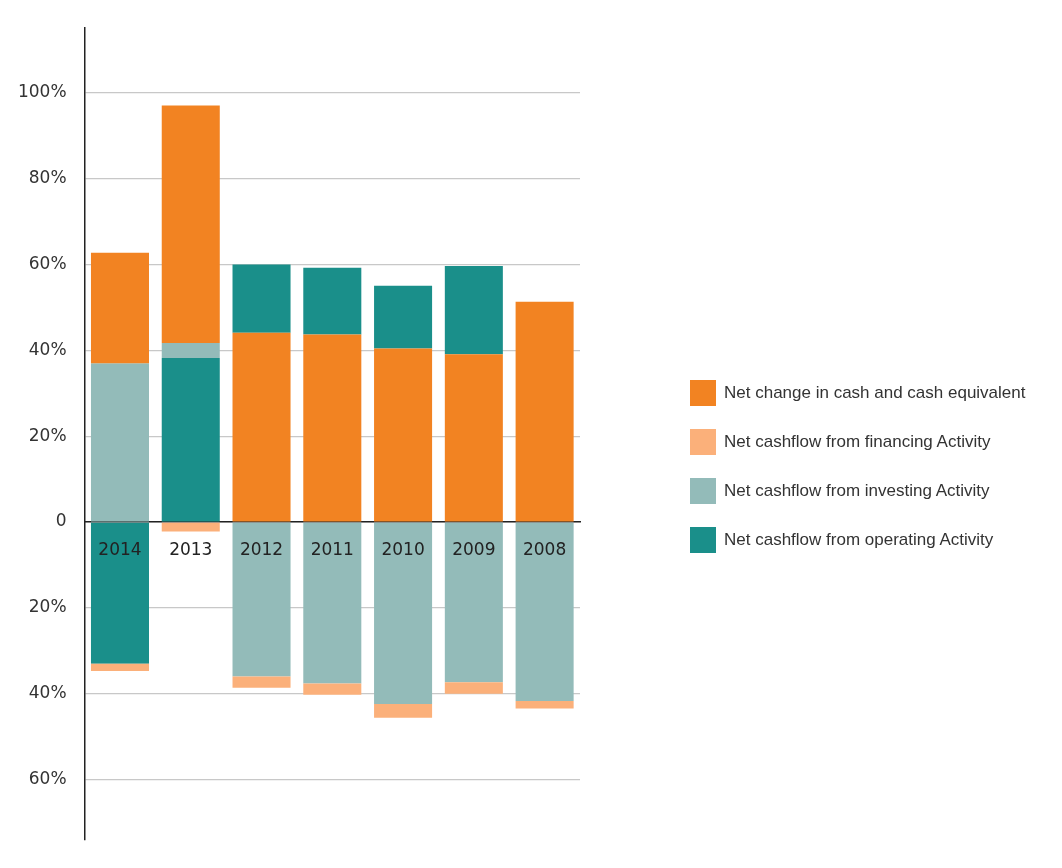 The height and width of the screenshot is (868, 1062). What do you see at coordinates (120, 548) in the screenshot?
I see `x-tick-label: 2014` at bounding box center [120, 548].